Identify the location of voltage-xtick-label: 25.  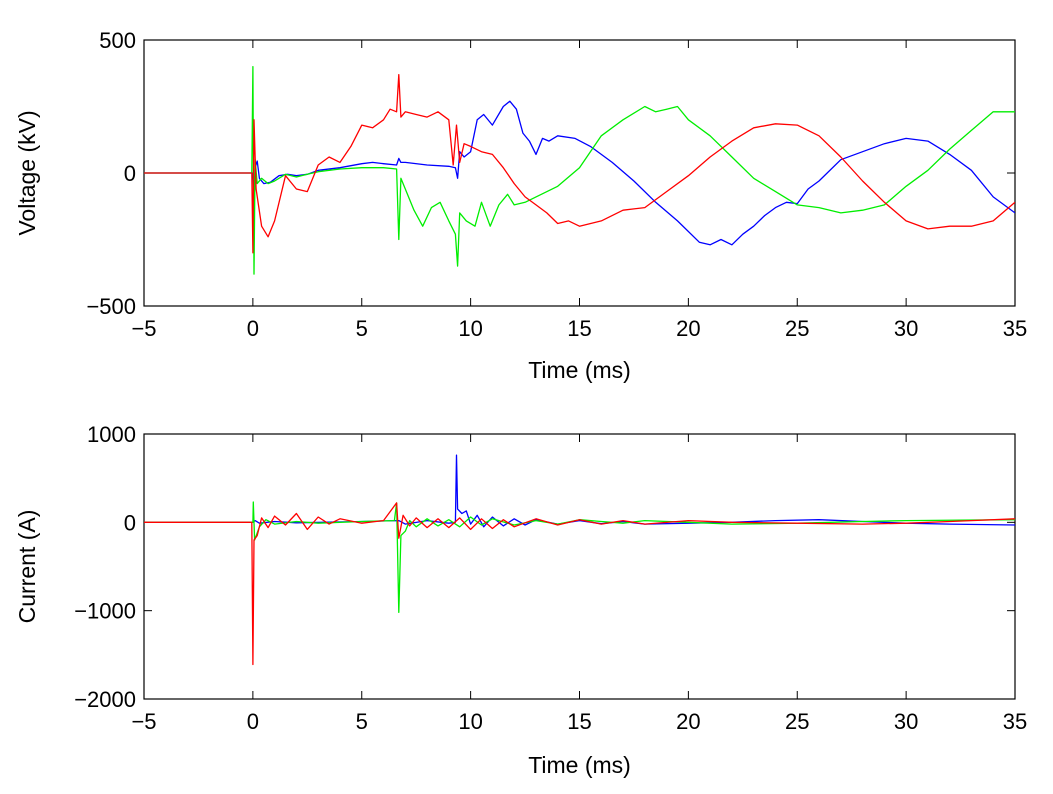
(797, 328).